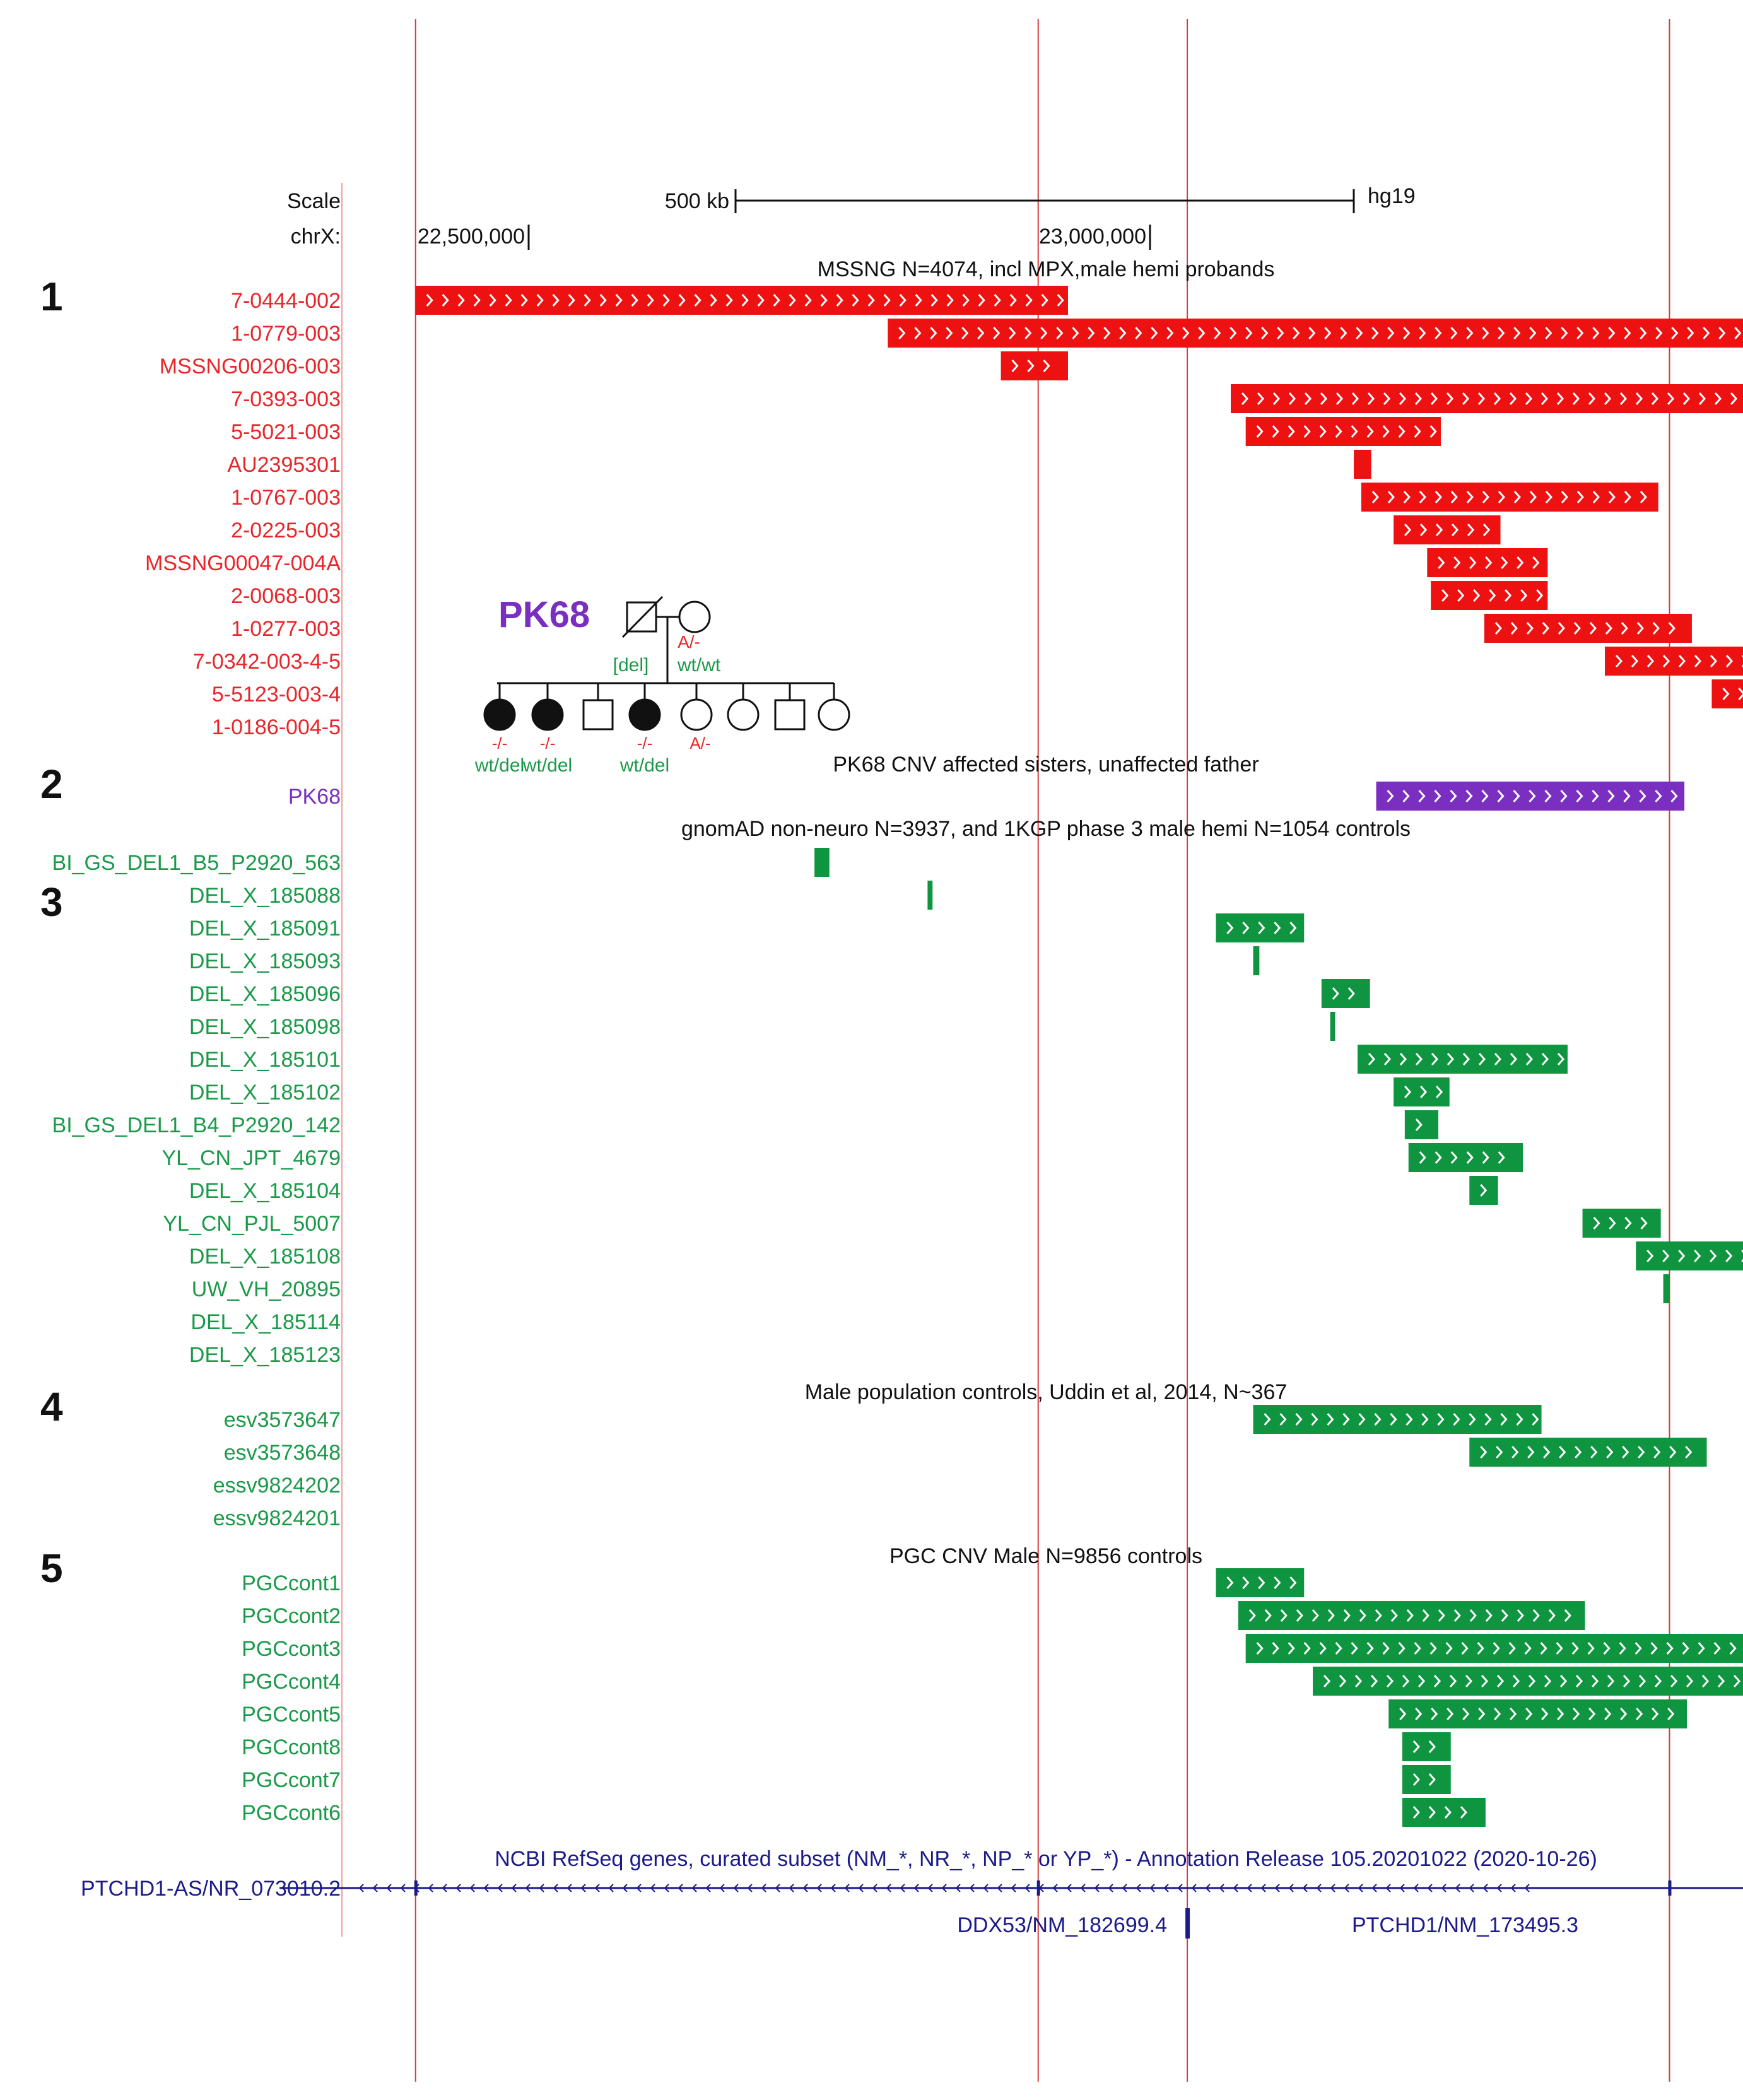  What do you see at coordinates (1062, 1925) in the screenshot?
I see `gene-label-ddx53: DDX53/NM_182699.4` at bounding box center [1062, 1925].